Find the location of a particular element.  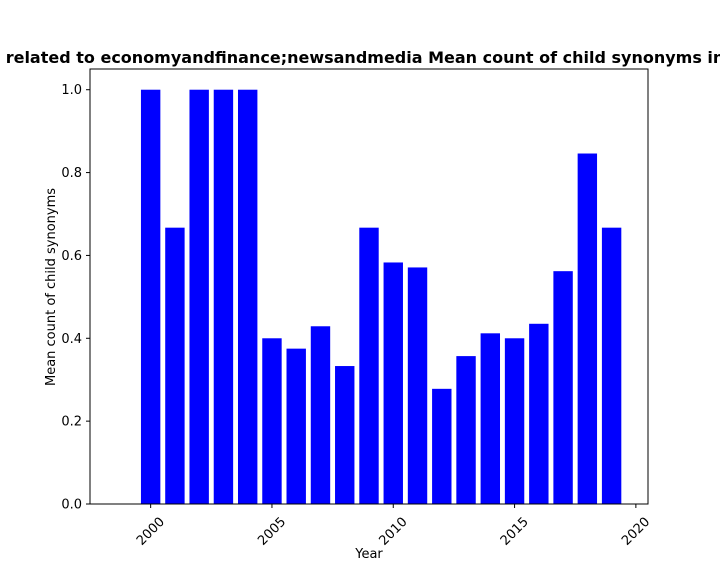

x-tick-label: 2010 is located at coordinates (394, 532).